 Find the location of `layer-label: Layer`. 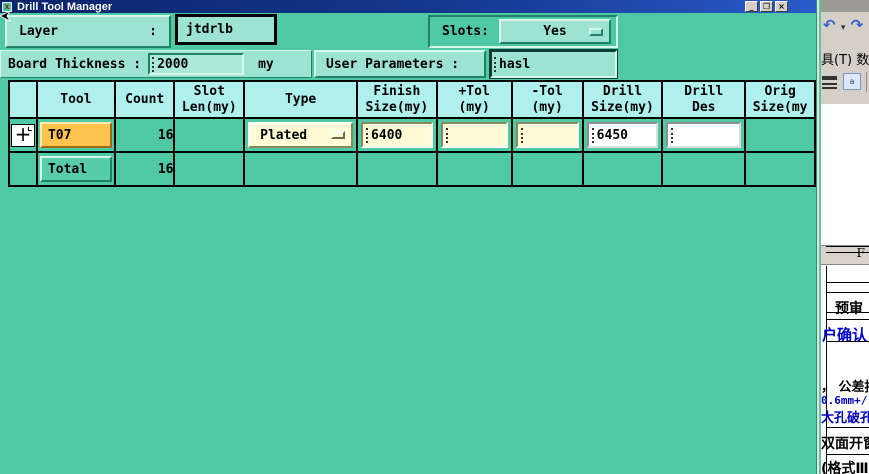

layer-label: Layer is located at coordinates (39, 31).